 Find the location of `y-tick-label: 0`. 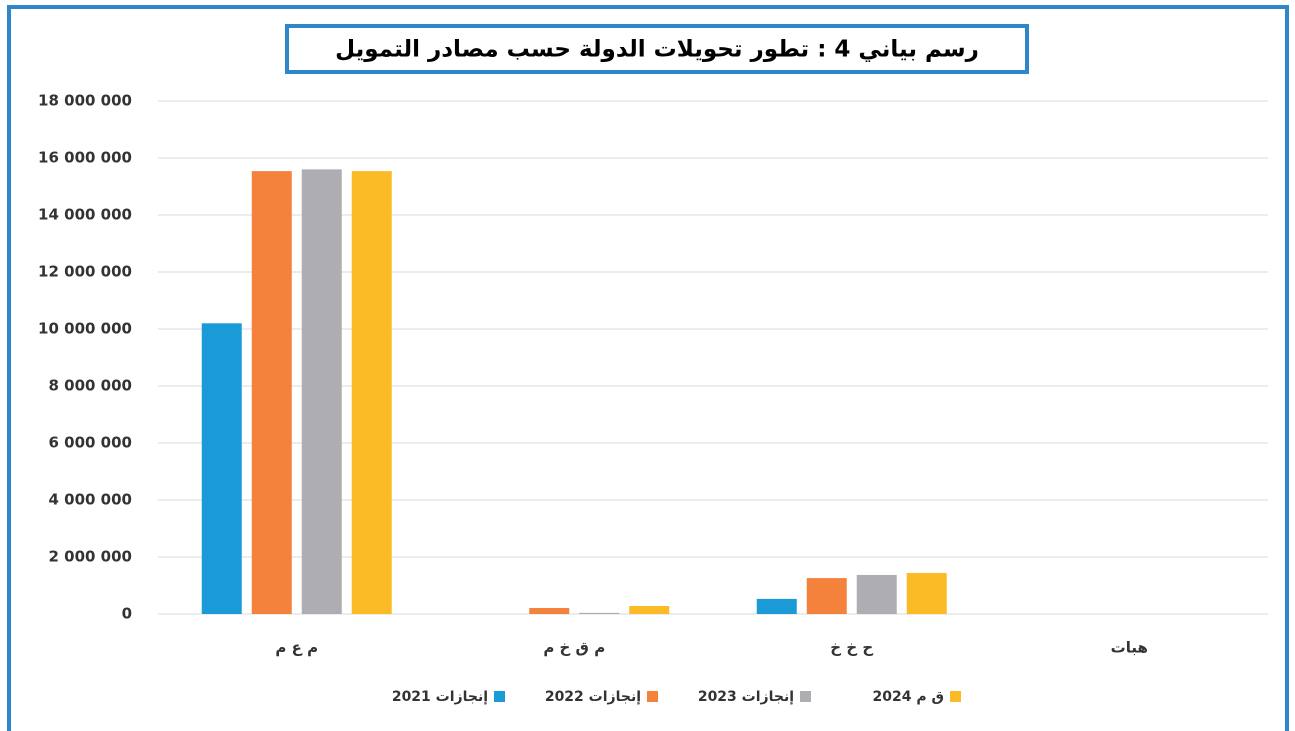

y-tick-label: 0 is located at coordinates (127, 614).